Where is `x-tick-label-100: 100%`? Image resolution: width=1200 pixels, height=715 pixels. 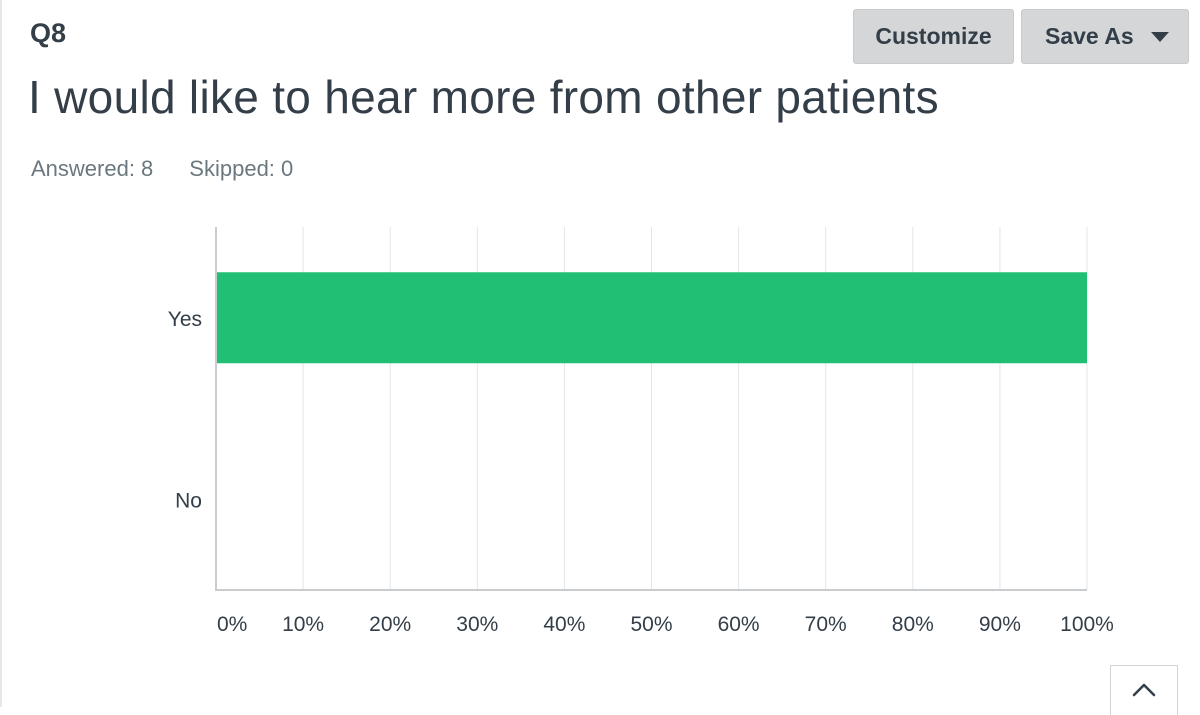
x-tick-label-100: 100% is located at coordinates (1087, 624).